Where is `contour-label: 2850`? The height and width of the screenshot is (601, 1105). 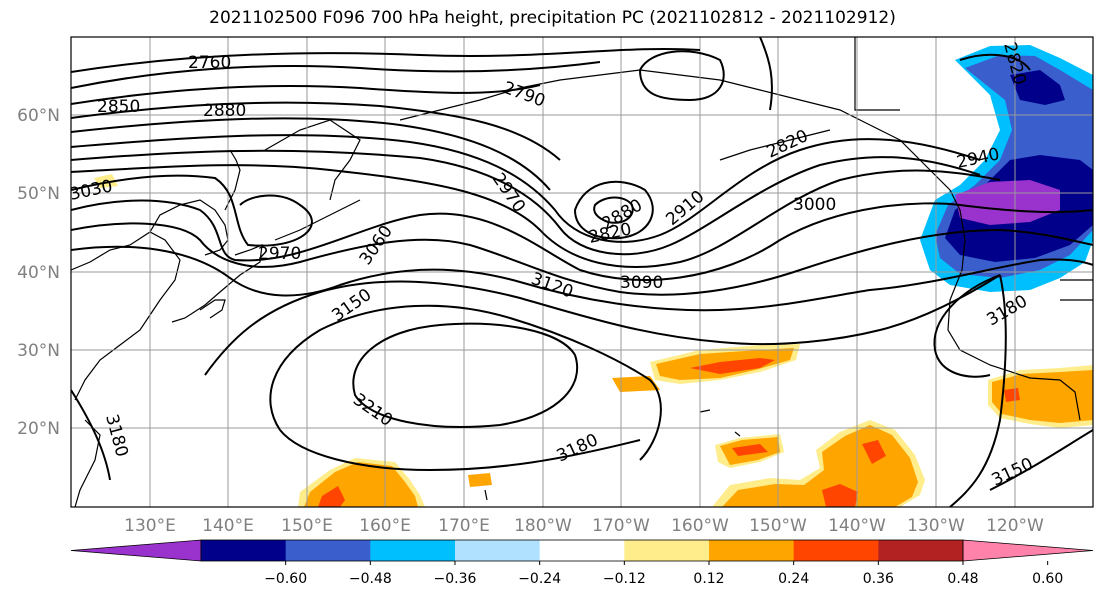 contour-label: 2850 is located at coordinates (118, 107).